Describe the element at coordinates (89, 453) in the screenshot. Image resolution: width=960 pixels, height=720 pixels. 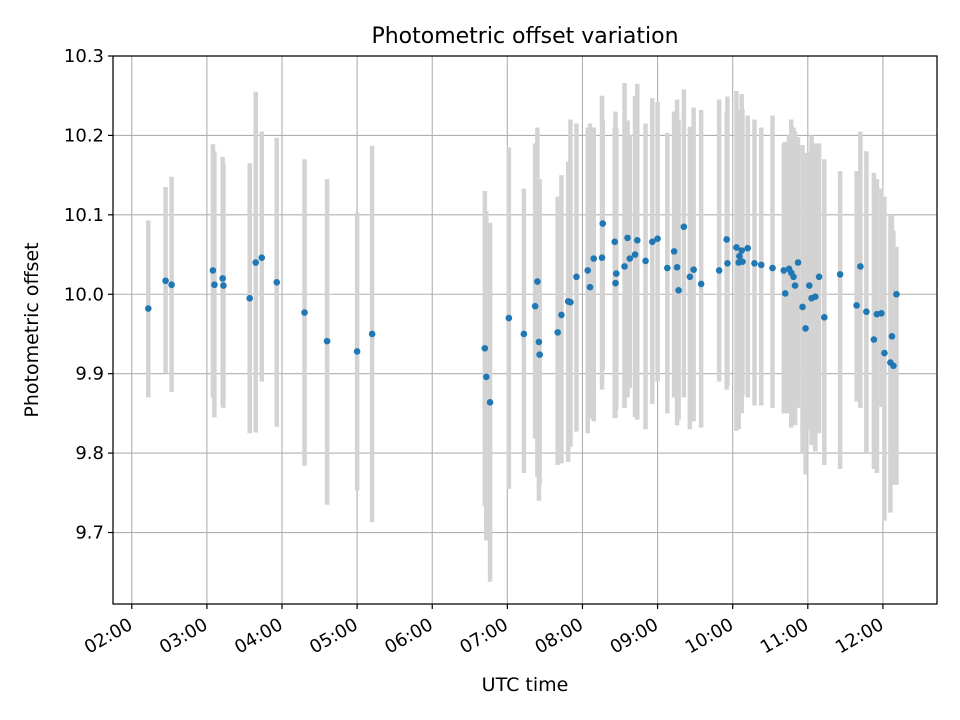
I see `y-tick-label: 9.8` at that location.